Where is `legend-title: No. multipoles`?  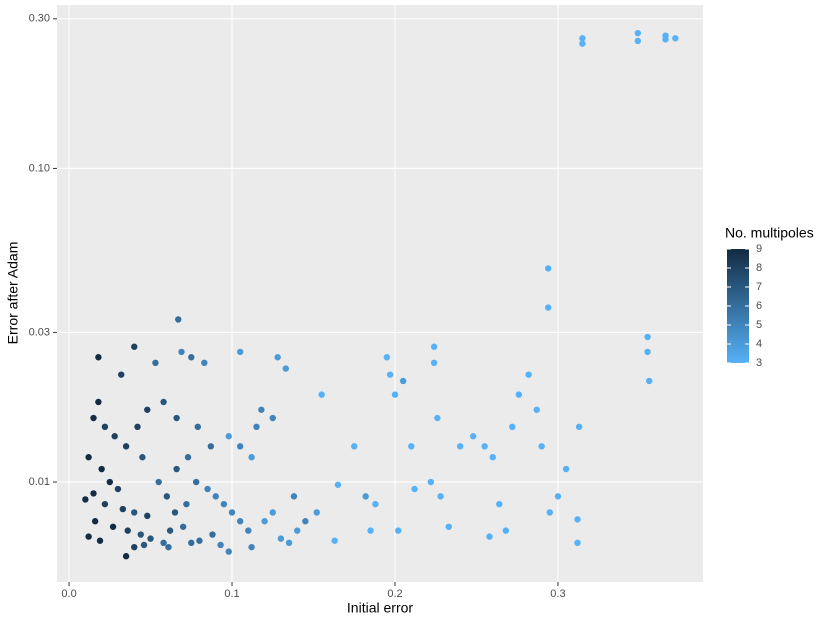
legend-title: No. multipoles is located at coordinates (769, 233).